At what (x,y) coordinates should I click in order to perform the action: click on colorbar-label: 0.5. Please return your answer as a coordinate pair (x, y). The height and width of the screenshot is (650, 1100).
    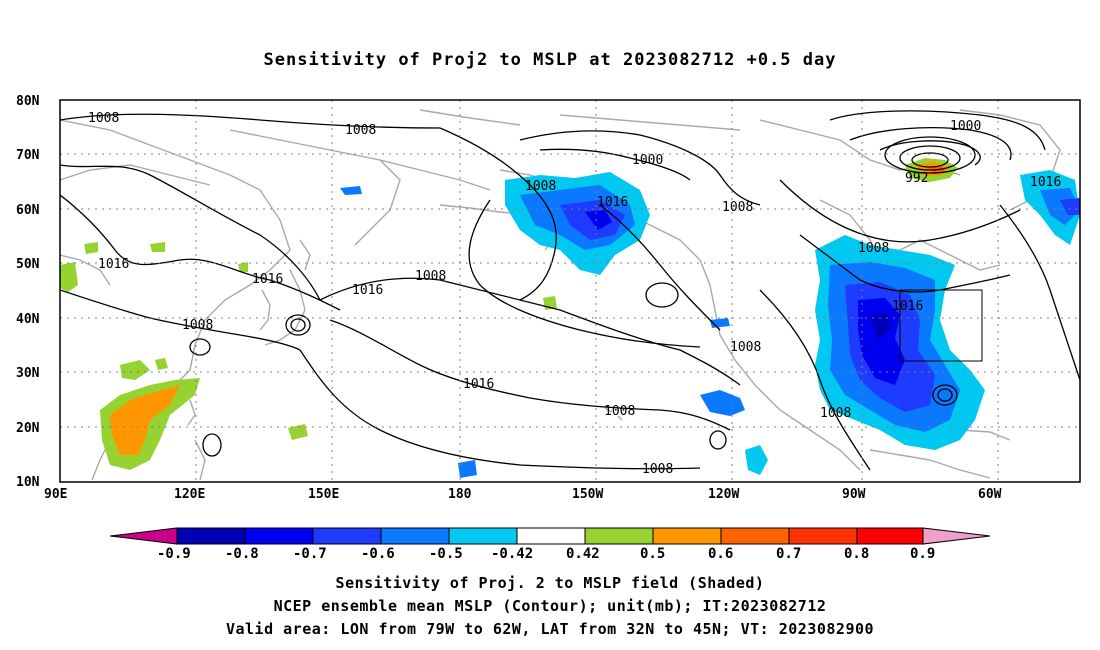
    Looking at the image, I should click on (652, 554).